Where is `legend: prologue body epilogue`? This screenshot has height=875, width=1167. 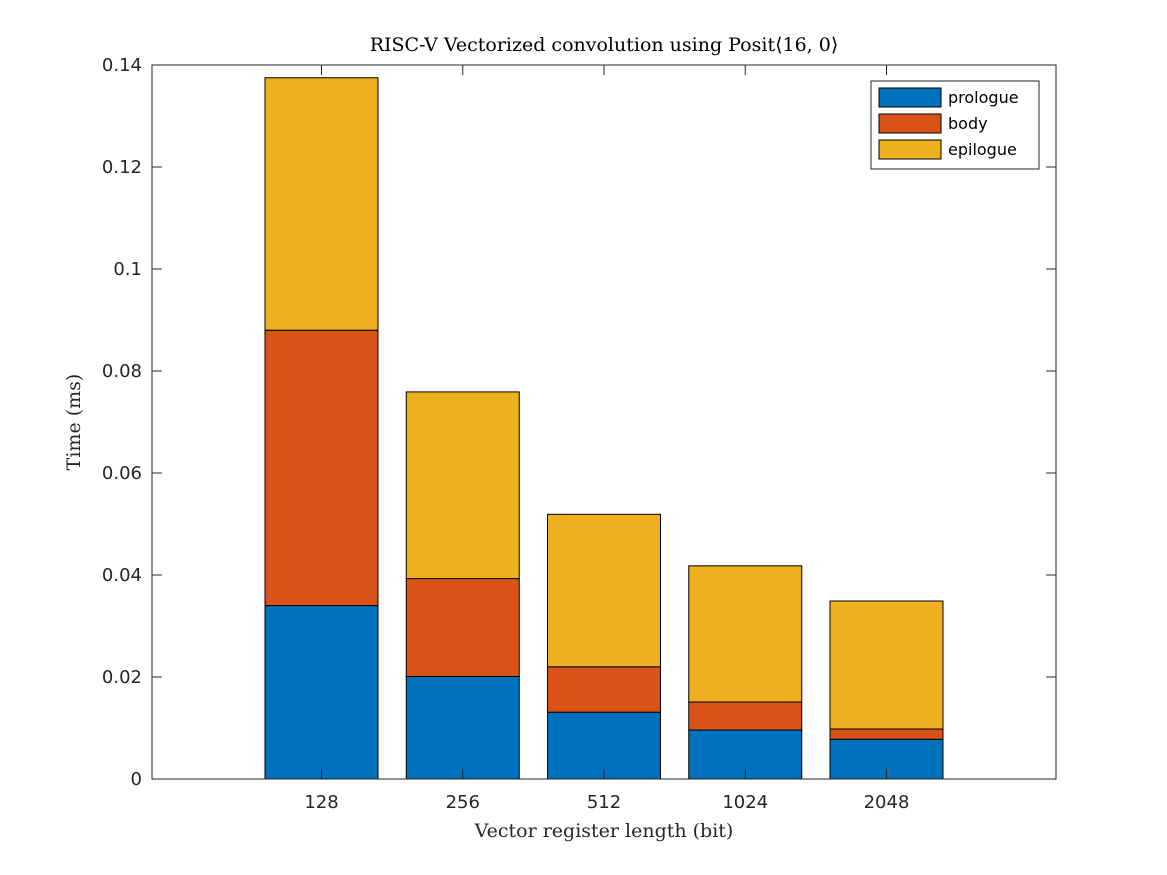 legend: prologue body epilogue is located at coordinates (955, 125).